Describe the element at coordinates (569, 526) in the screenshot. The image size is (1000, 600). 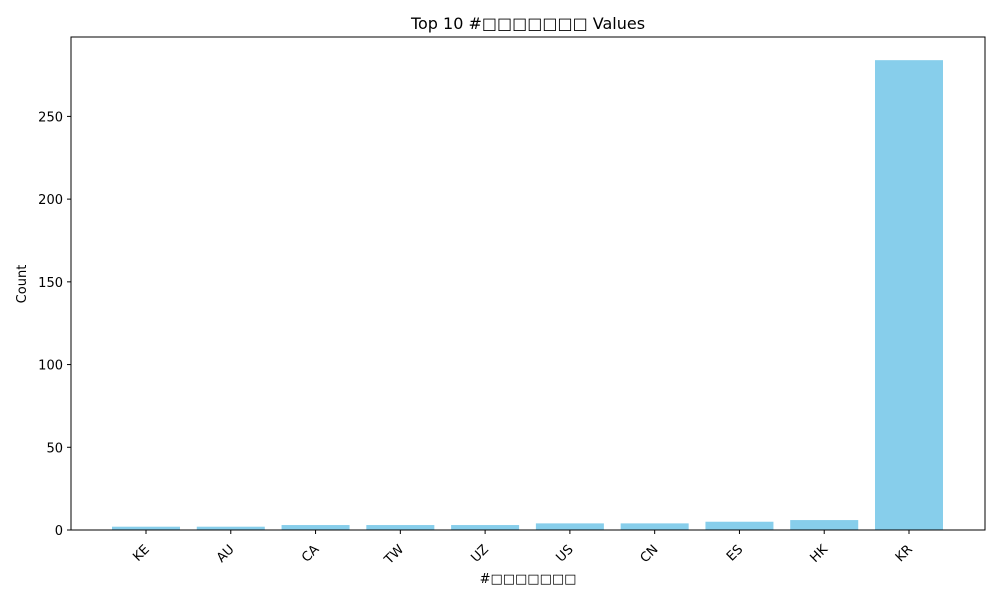
I see `bar-us` at that location.